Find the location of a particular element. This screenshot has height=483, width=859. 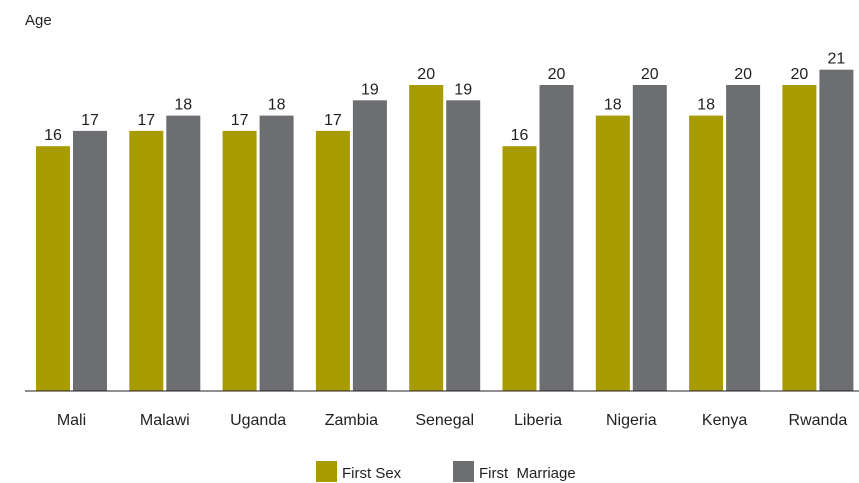

category-label: Mali is located at coordinates (71, 420).